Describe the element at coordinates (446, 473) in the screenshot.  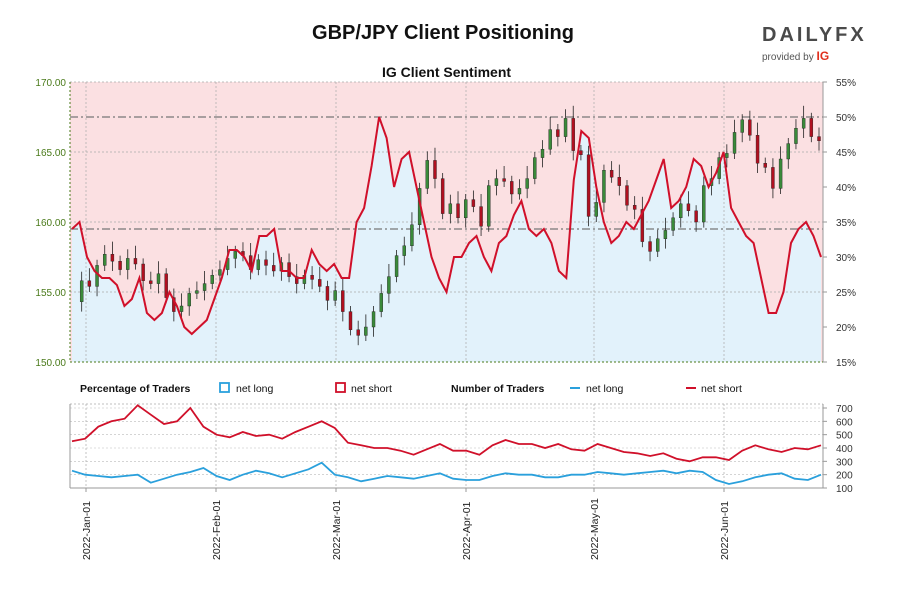
I see `net-long-traders-line` at that location.